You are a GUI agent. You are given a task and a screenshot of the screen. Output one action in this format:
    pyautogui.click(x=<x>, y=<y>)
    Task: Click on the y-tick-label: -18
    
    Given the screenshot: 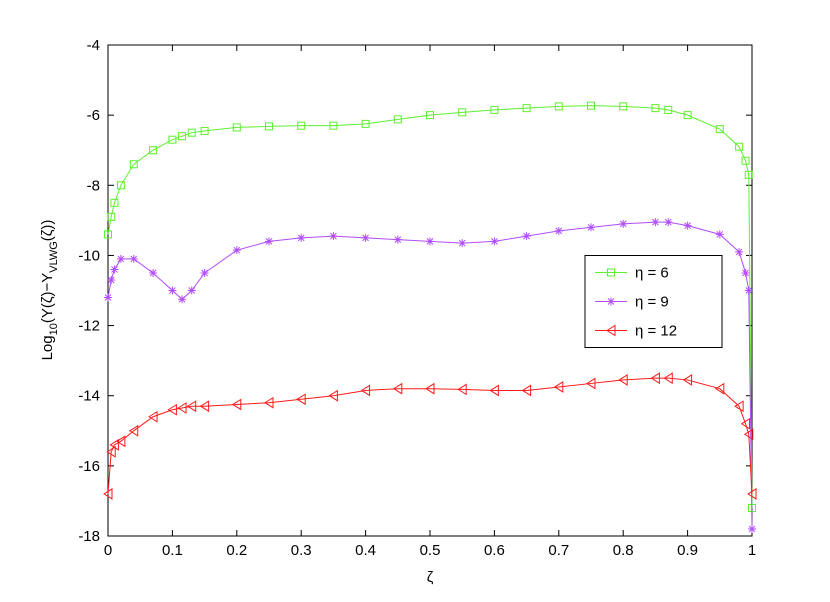 What is the action you would take?
    pyautogui.click(x=89, y=536)
    